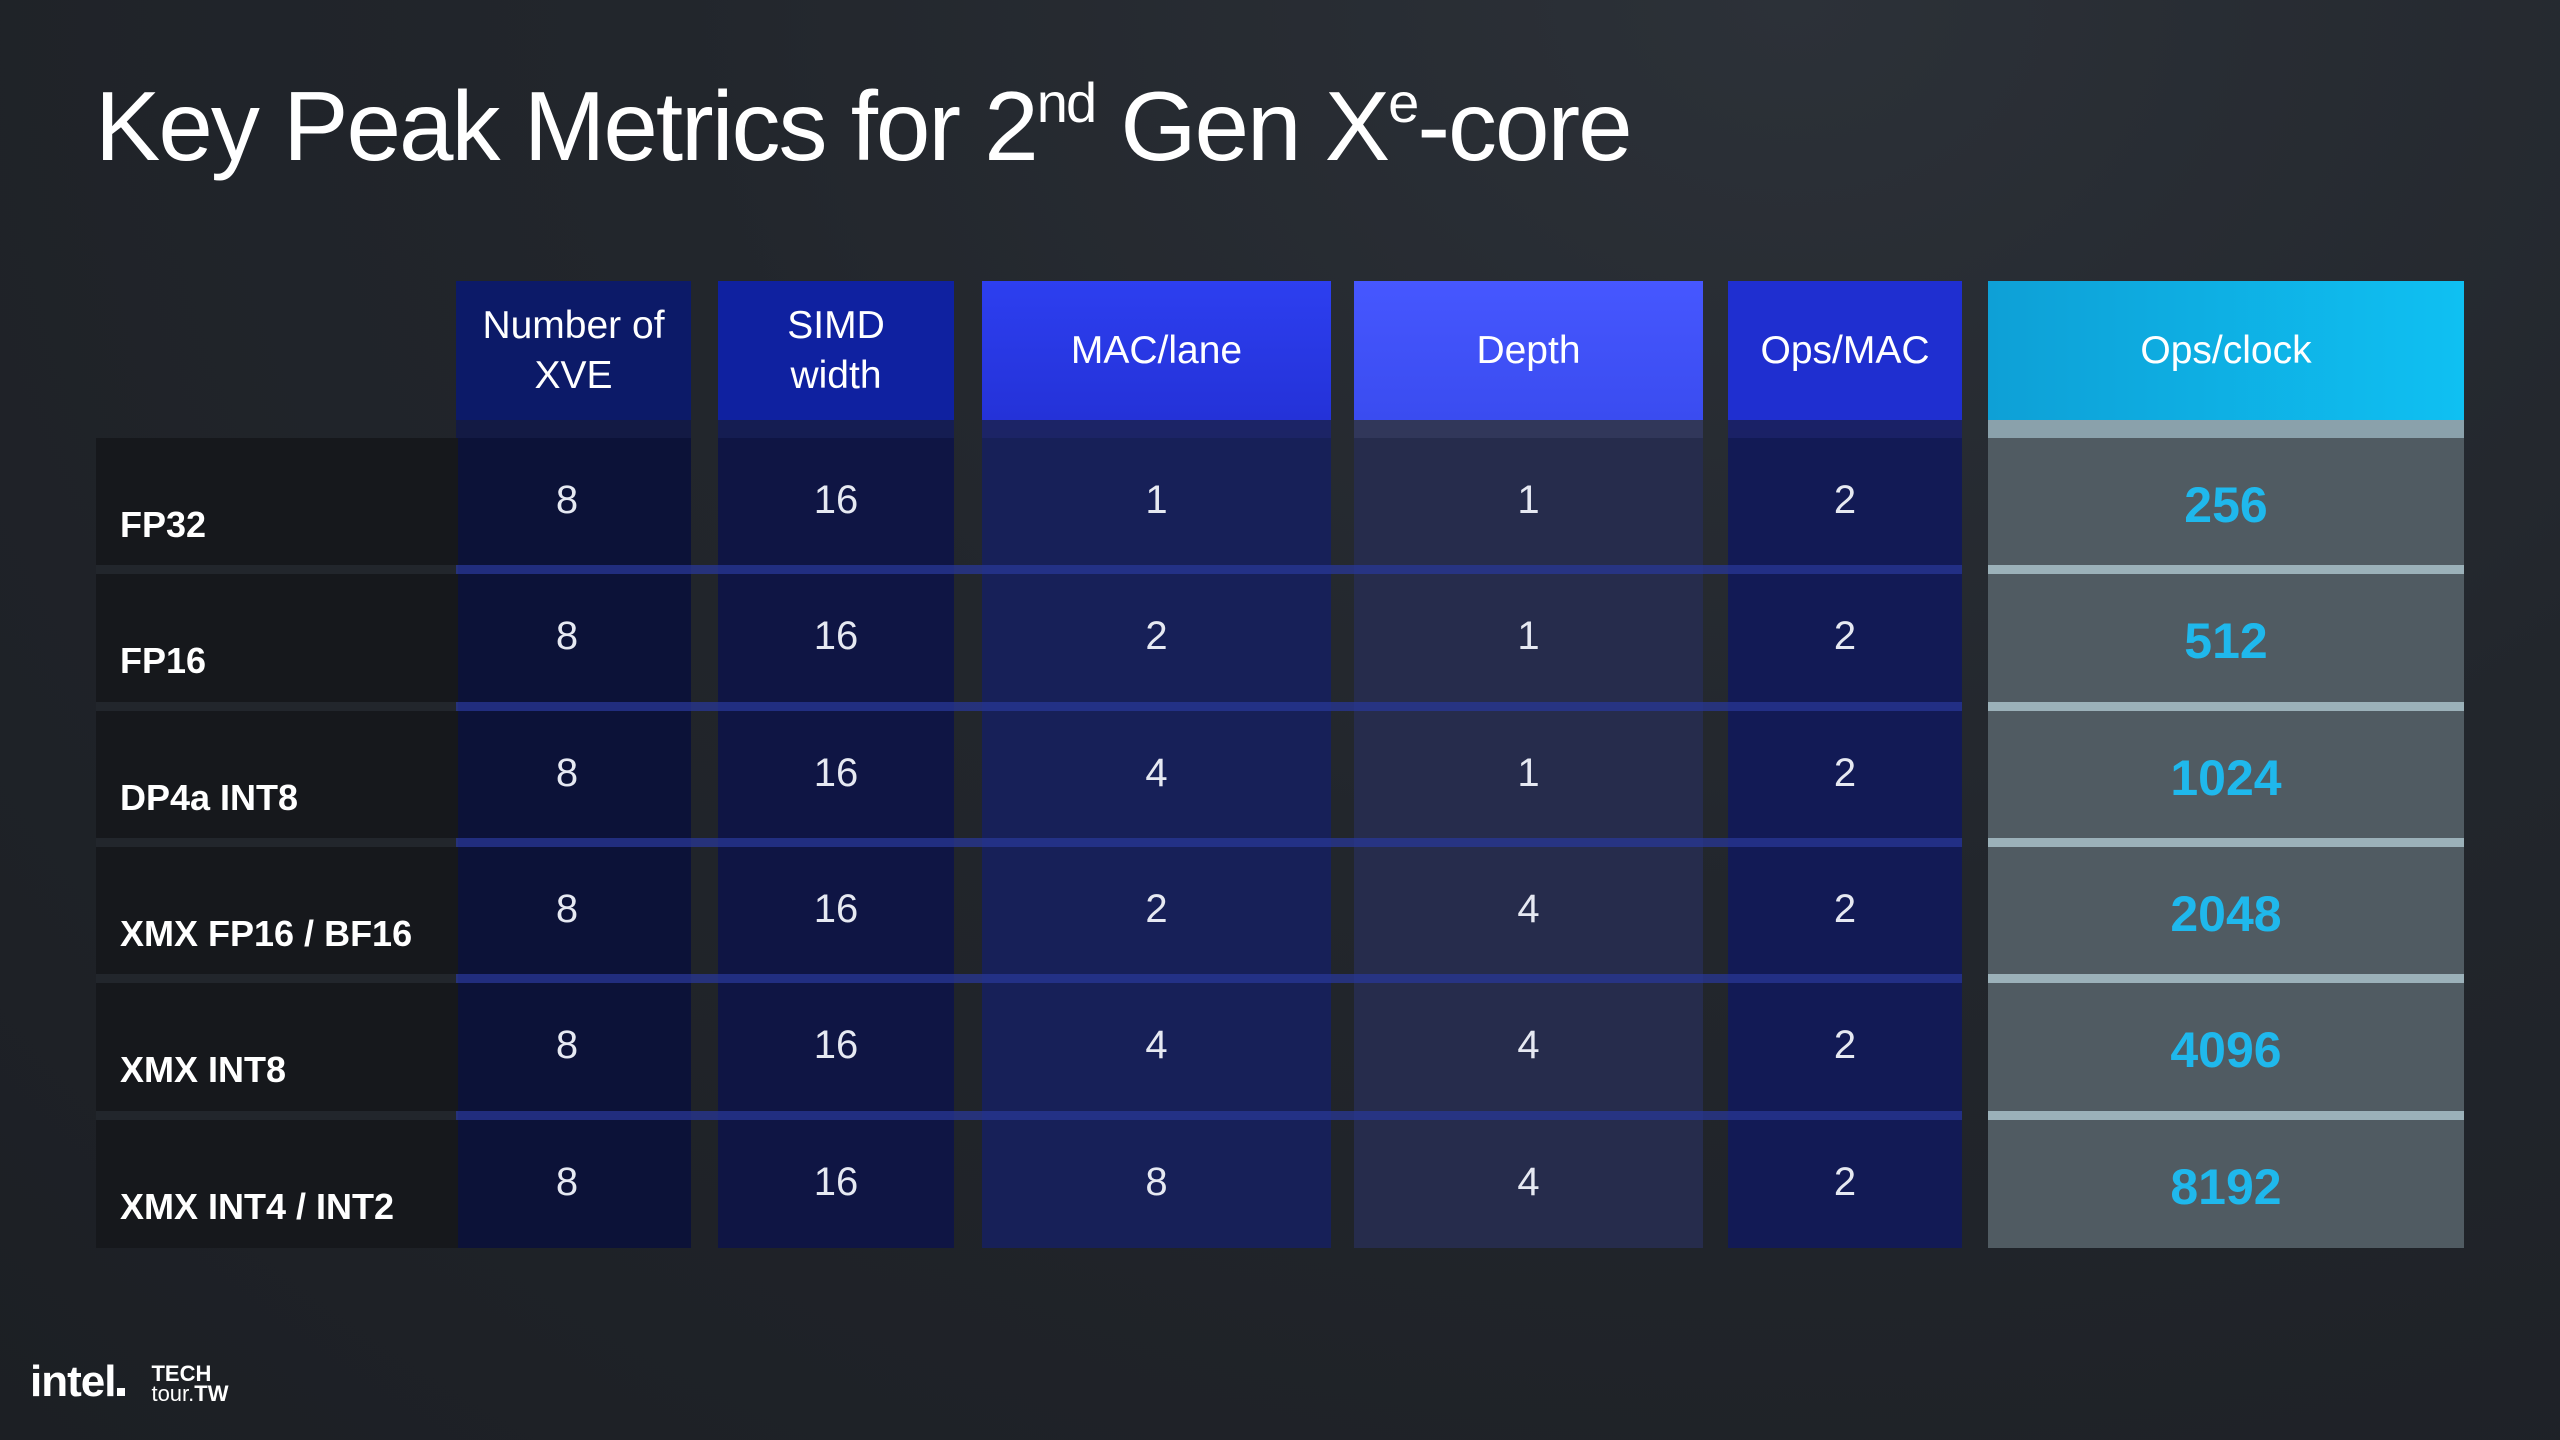 The width and height of the screenshot is (2560, 1440). Describe the element at coordinates (277, 774) in the screenshot. I see `row-label: DP4a INT8` at that location.